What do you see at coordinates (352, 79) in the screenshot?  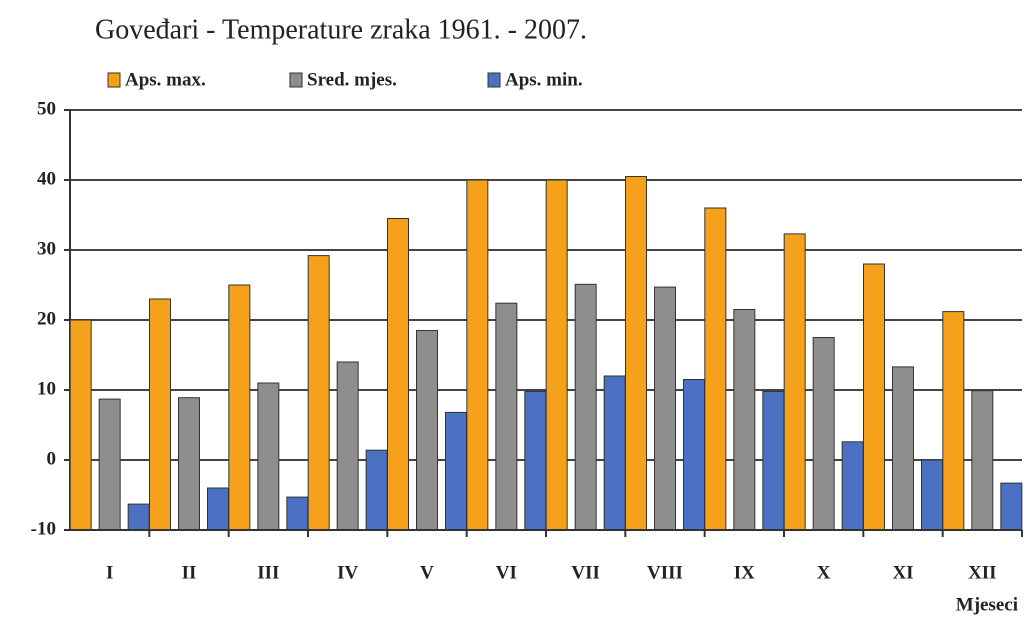 I see `legend-label: Sred. mjes.` at bounding box center [352, 79].